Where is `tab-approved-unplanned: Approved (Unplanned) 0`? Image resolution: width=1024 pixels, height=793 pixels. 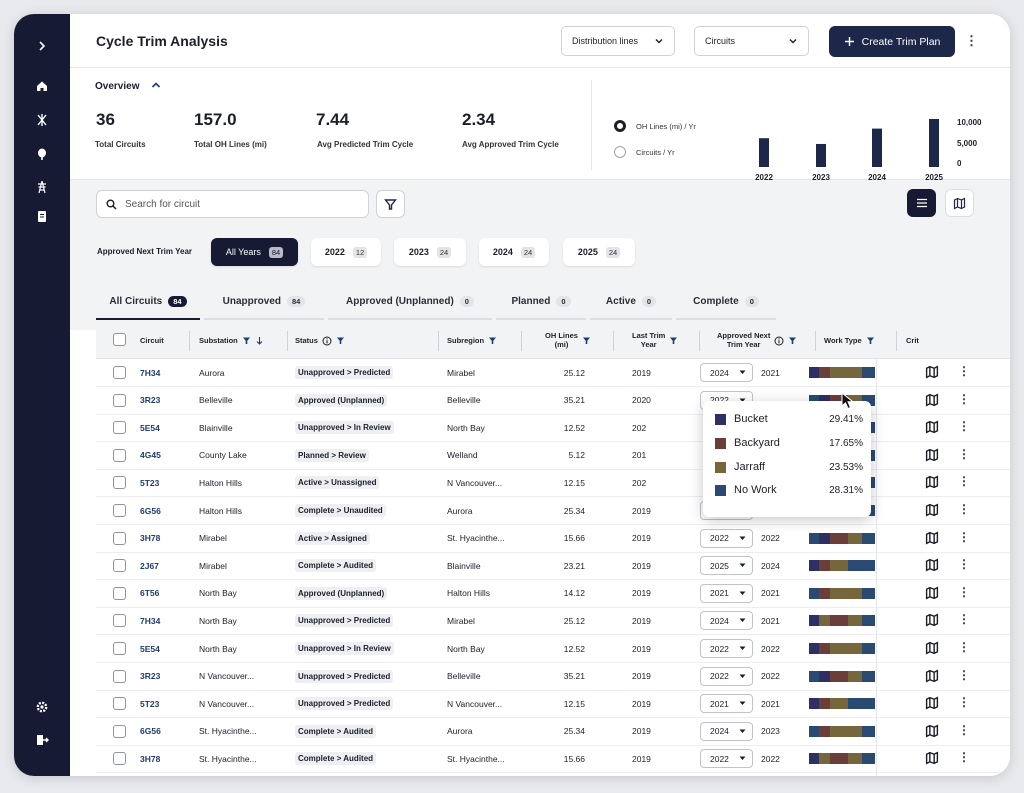
tab-approved-unplanned: Approved (Unplanned) 0 is located at coordinates (410, 302).